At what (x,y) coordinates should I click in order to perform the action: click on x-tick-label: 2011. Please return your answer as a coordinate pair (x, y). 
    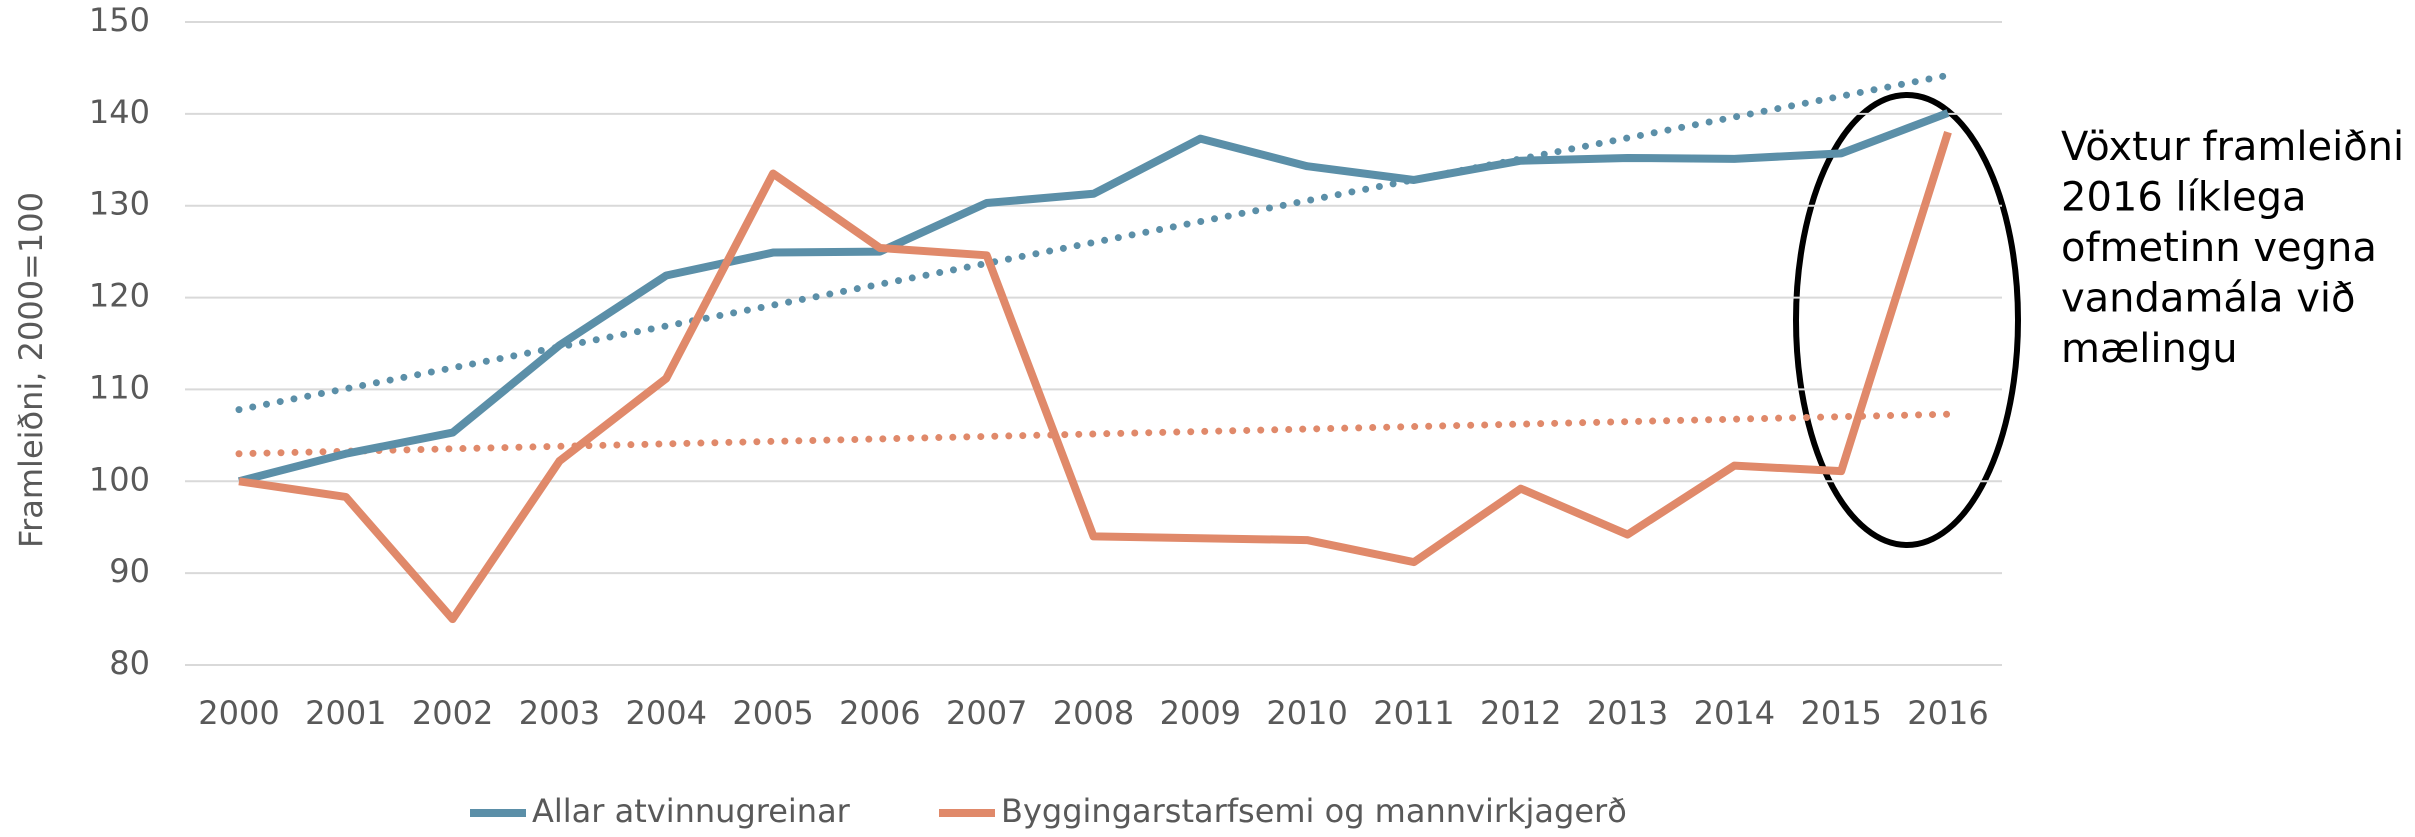
    Looking at the image, I should click on (1413, 713).